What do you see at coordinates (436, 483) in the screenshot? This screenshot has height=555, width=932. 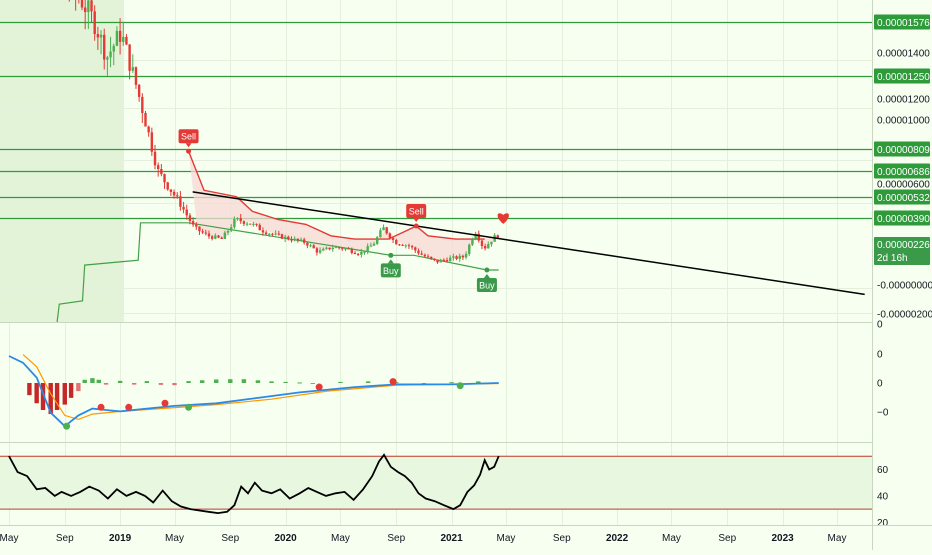 I see `rsi-band` at bounding box center [436, 483].